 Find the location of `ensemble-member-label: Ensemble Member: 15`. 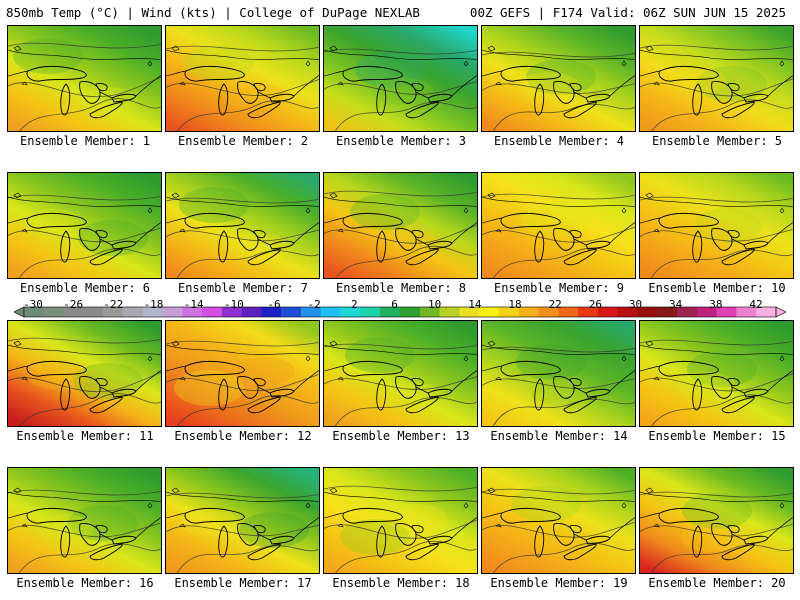

ensemble-member-label: Ensemble Member: 15 is located at coordinates (717, 436).